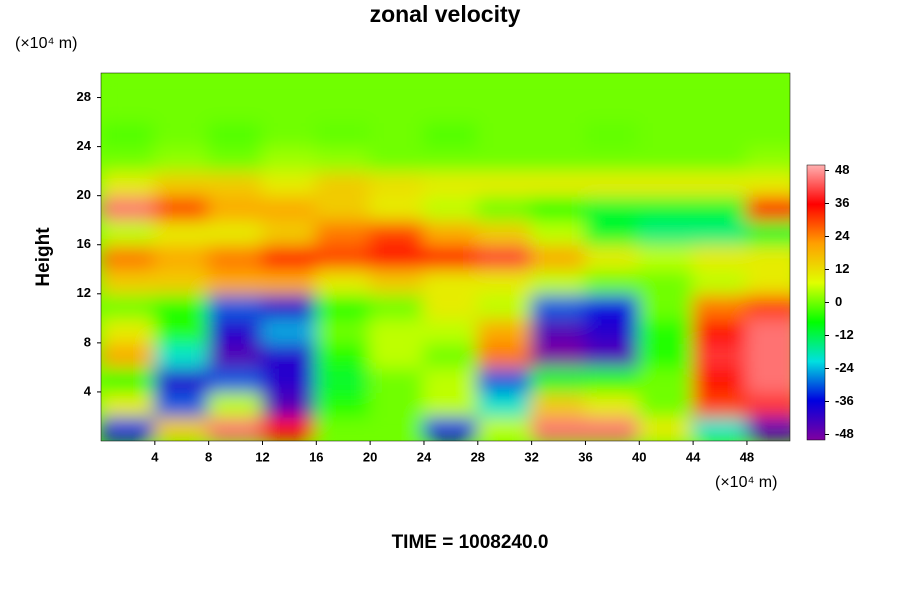 Image resolution: width=900 pixels, height=605 pixels. I want to click on y-unit: (×10⁴ m), so click(46, 43).